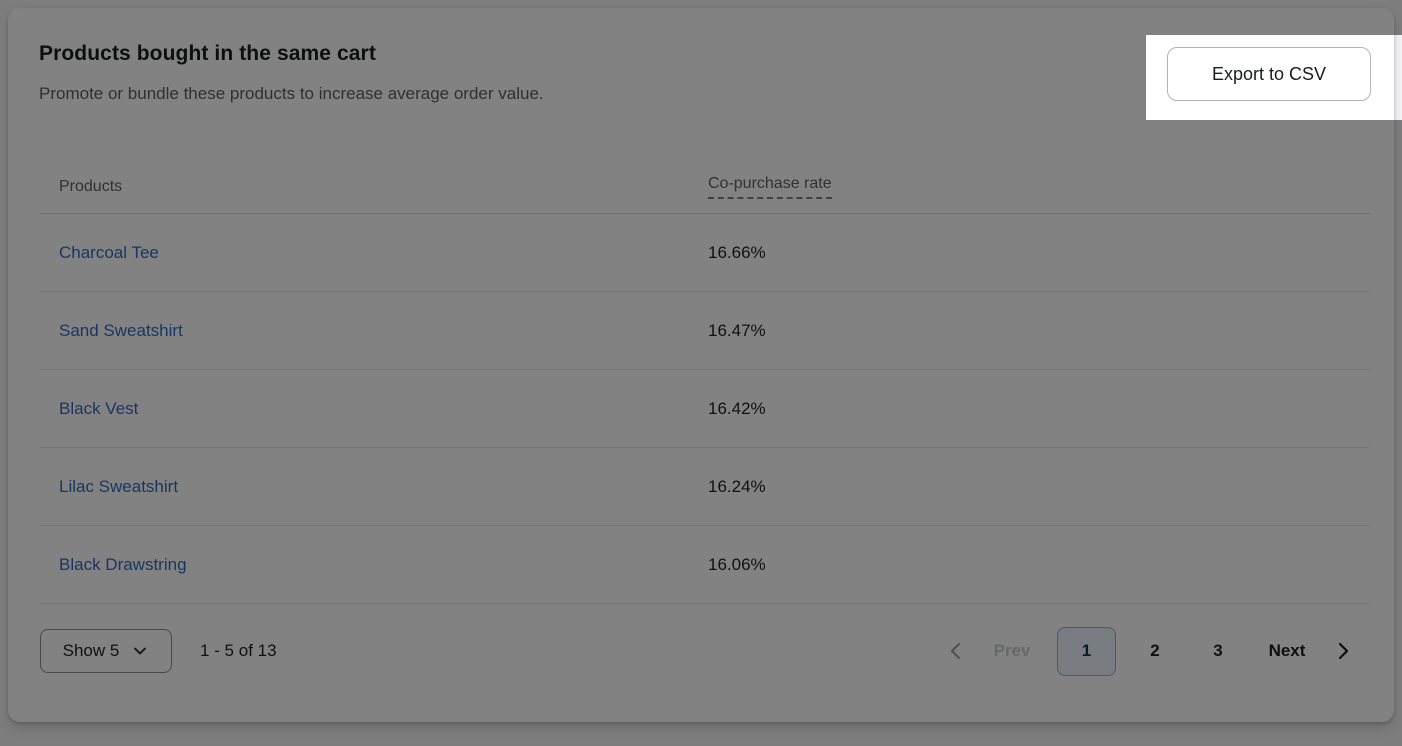 This screenshot has height=746, width=1402. I want to click on table-row: Charcoal Tee 16.66%, so click(705, 253).